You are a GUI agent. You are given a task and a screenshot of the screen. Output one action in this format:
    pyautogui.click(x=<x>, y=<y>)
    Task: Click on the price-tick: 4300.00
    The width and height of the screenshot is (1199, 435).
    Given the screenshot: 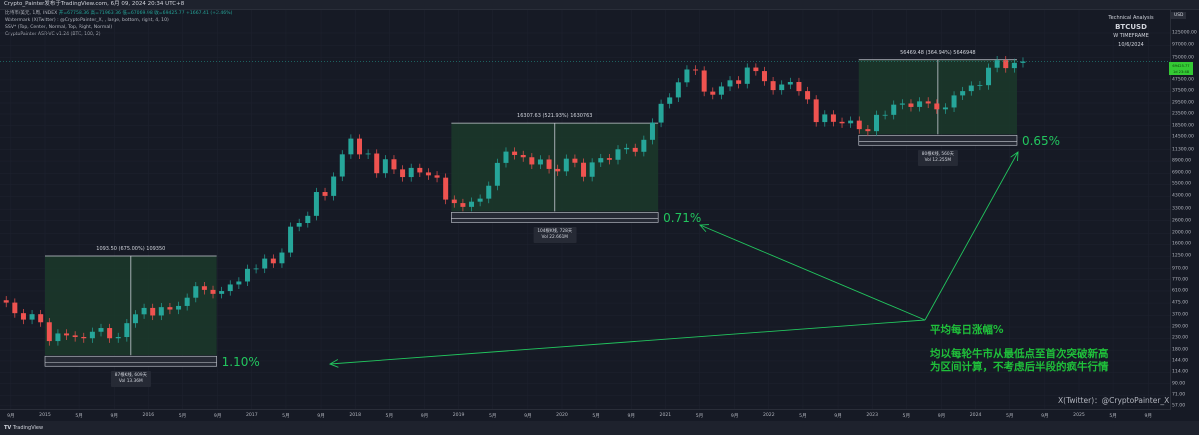 What is the action you would take?
    pyautogui.click(x=1181, y=196)
    